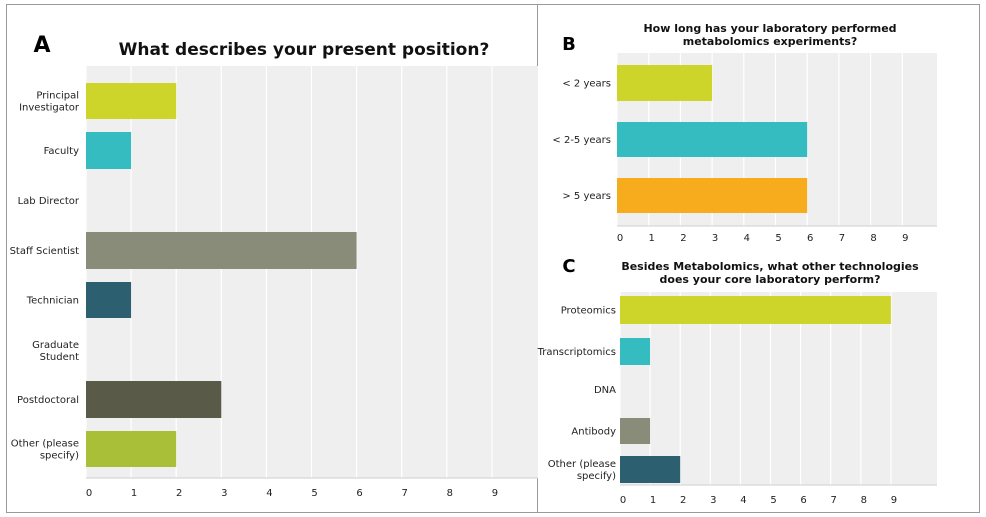 The width and height of the screenshot is (986, 517). What do you see at coordinates (593, 432) in the screenshot?
I see `category-label-antibody: Antibody` at bounding box center [593, 432].